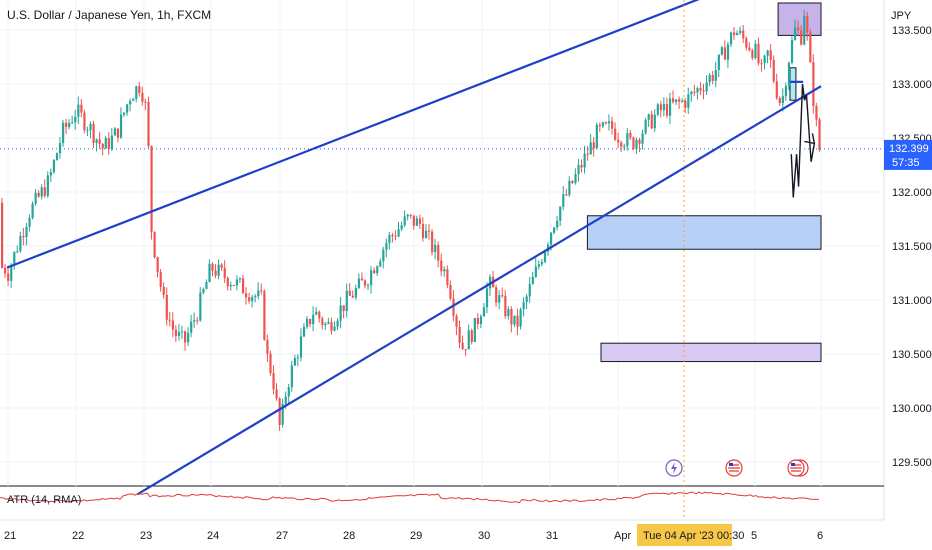 The height and width of the screenshot is (550, 932). What do you see at coordinates (413, 536) in the screenshot?
I see `time-axis: 21 22 23 24 27 28 29 30 31 Apr 5 6` at bounding box center [413, 536].